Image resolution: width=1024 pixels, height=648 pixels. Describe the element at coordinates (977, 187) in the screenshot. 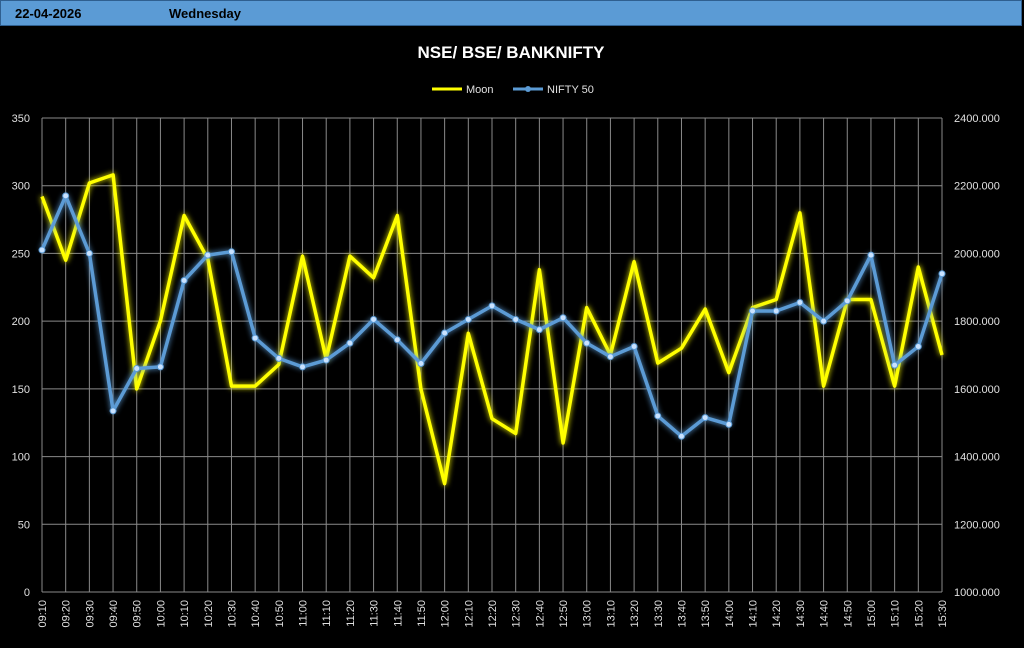

I see `y-right-tick-label: 2200.000` at that location.